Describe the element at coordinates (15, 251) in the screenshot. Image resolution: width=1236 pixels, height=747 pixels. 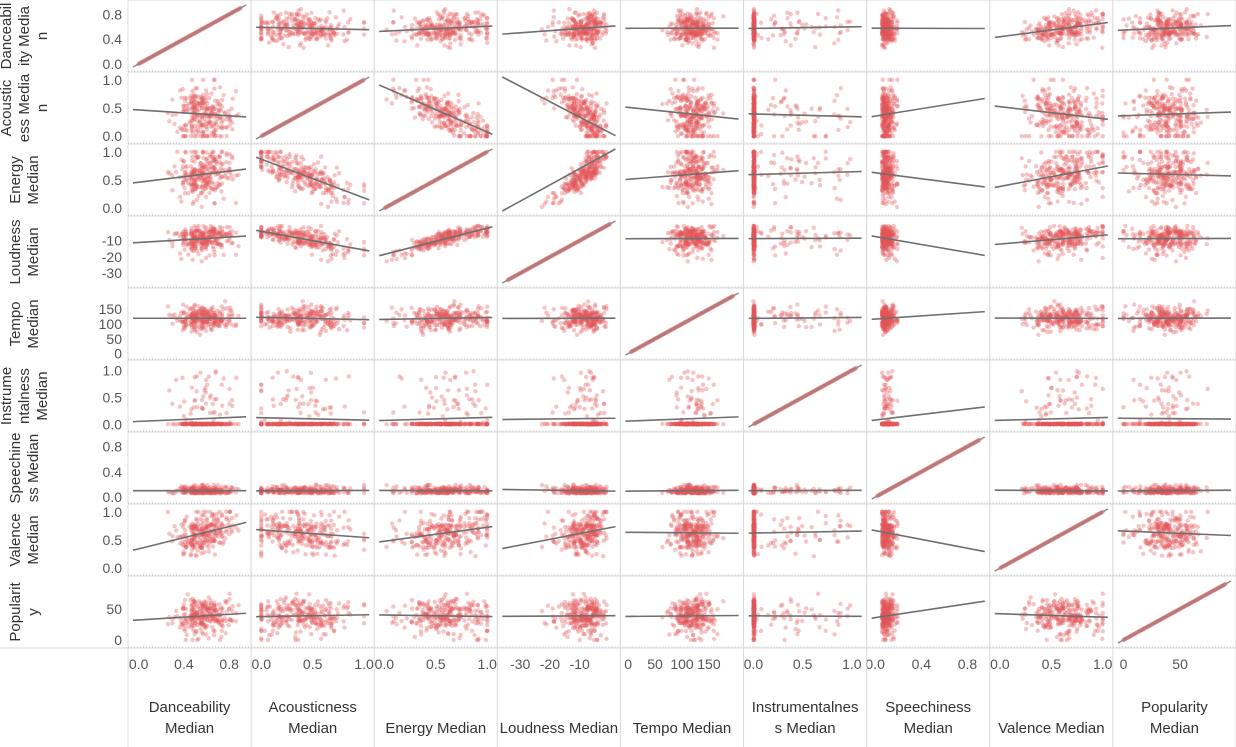
I see `row-title-line: Loudness` at that location.